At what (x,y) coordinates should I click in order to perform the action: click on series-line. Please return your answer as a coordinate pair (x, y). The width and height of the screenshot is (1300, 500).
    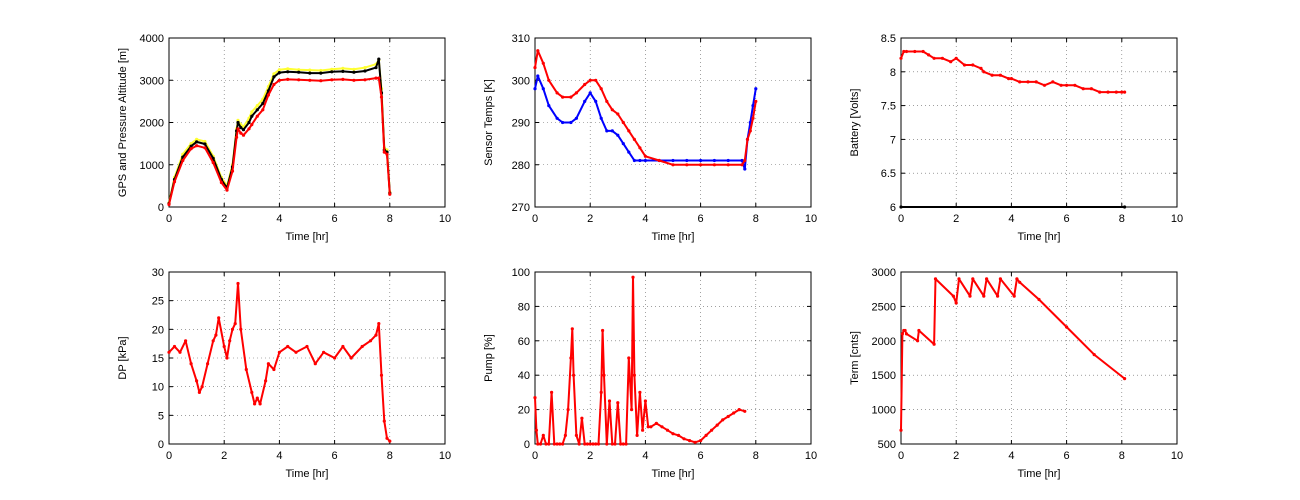
    Looking at the image, I should click on (279, 362).